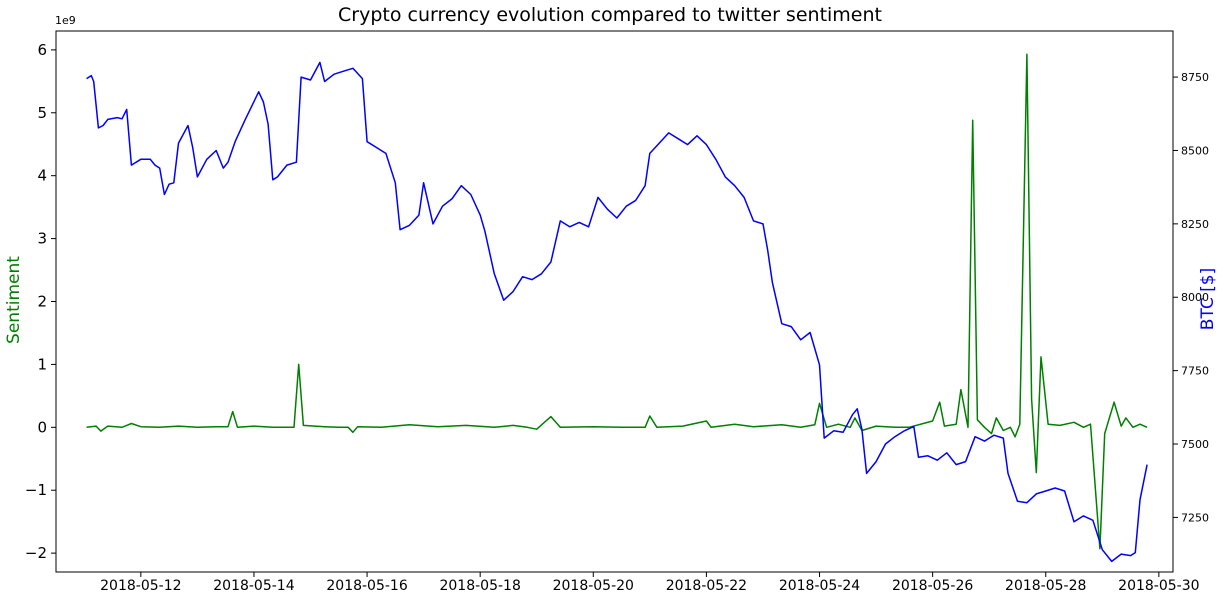 The image size is (1228, 599). What do you see at coordinates (42, 364) in the screenshot?
I see `left-tick-label: 1` at bounding box center [42, 364].